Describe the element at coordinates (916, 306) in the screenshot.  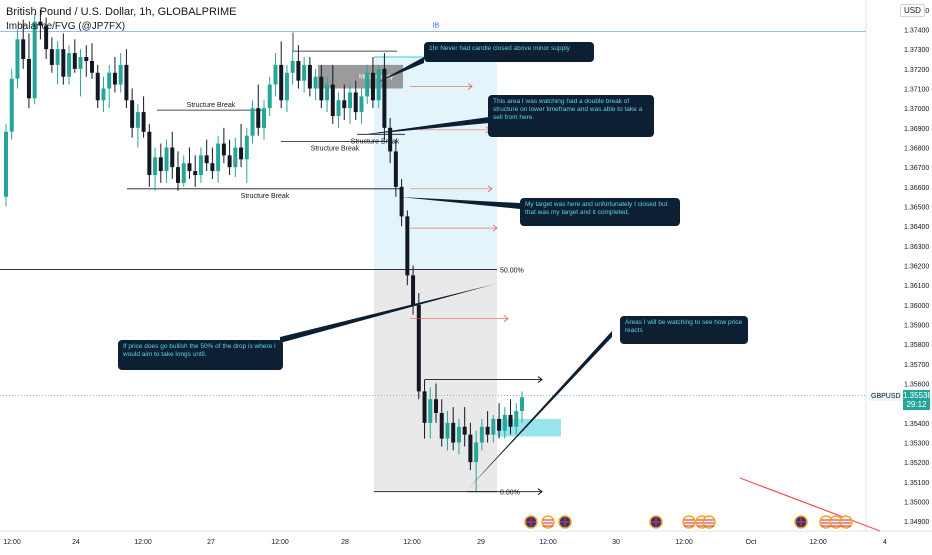
I see `y-tick-label: 1.36000` at that location.